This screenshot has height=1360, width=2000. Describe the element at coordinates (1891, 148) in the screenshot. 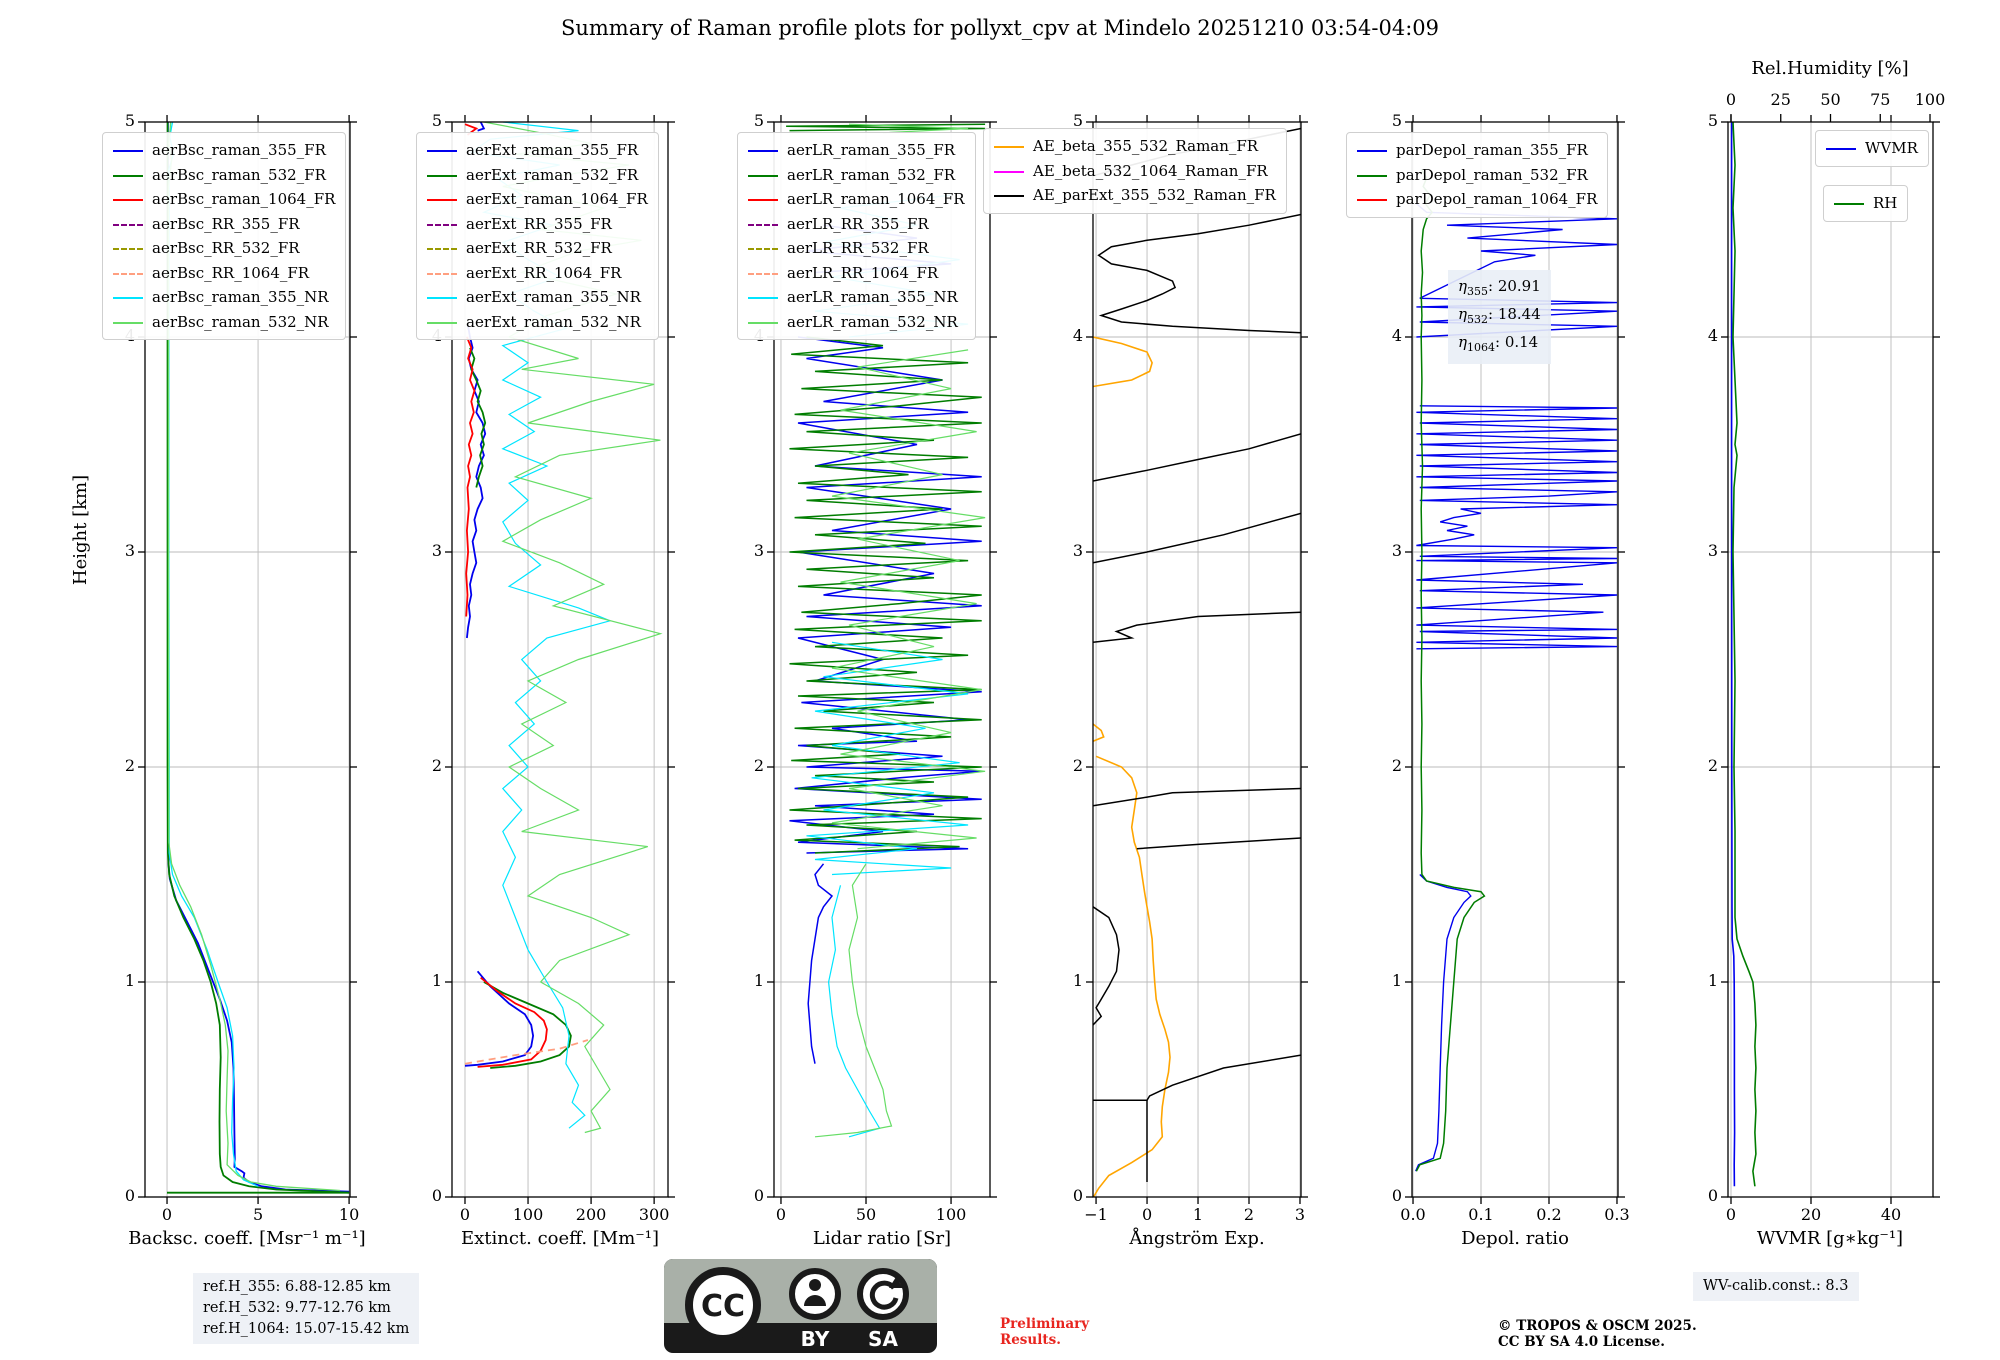

I see `legend-label: WVMR` at that location.